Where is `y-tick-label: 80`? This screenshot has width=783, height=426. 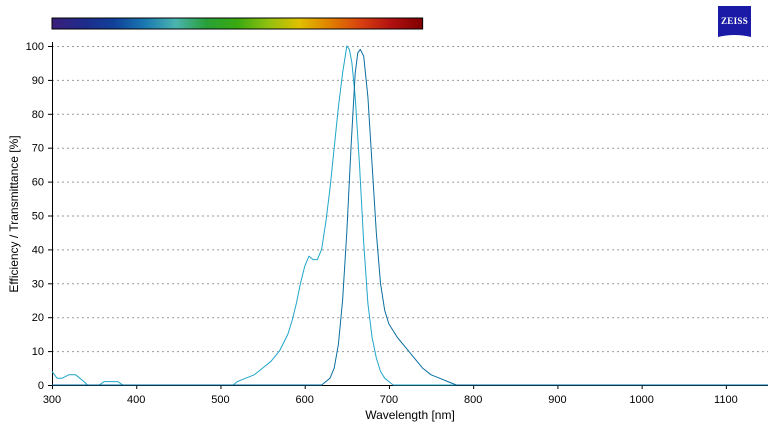 y-tick-label: 80 is located at coordinates (38, 115).